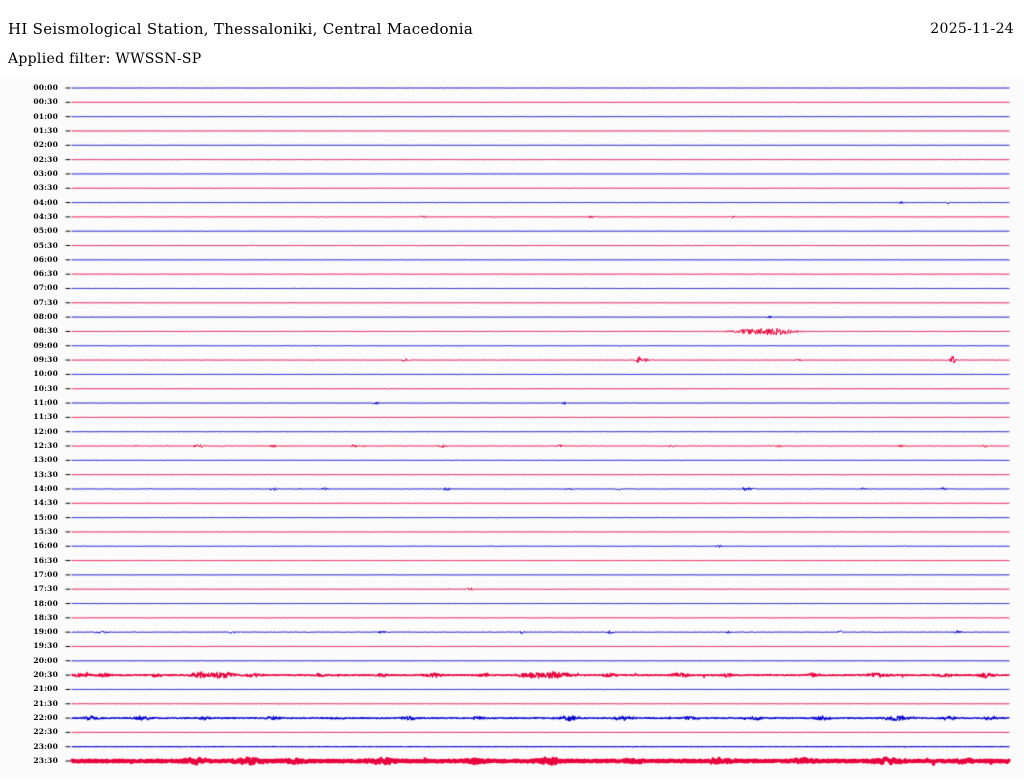  What do you see at coordinates (45, 173) in the screenshot?
I see `time-label-0300: 03:00` at bounding box center [45, 173].